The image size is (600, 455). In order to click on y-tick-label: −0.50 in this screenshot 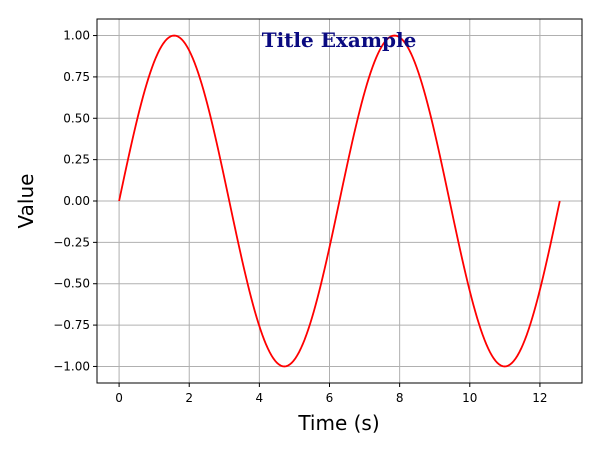, I will do `click(71, 284)`.